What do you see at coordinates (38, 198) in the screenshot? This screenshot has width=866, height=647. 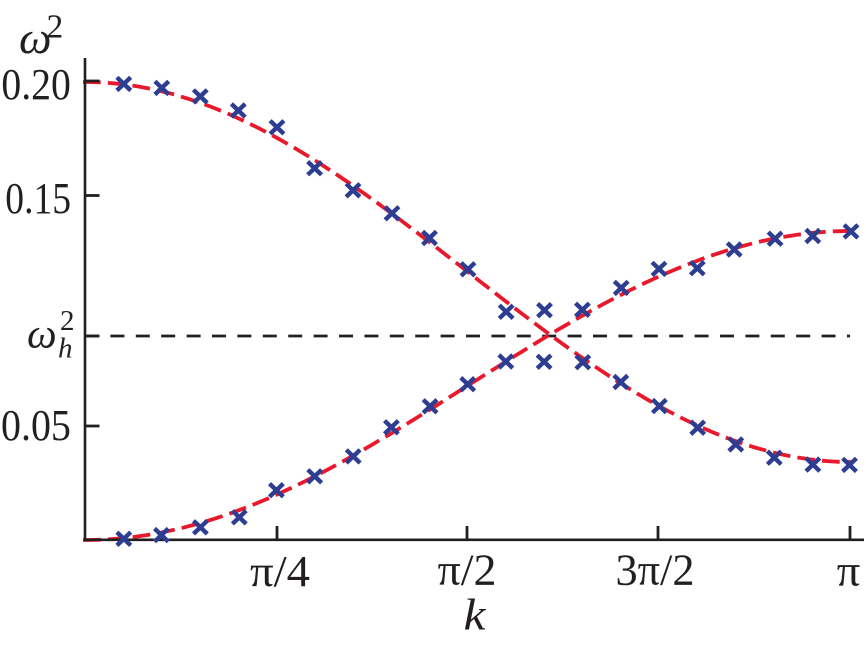 I see `svg-text: 0.15` at bounding box center [38, 198].